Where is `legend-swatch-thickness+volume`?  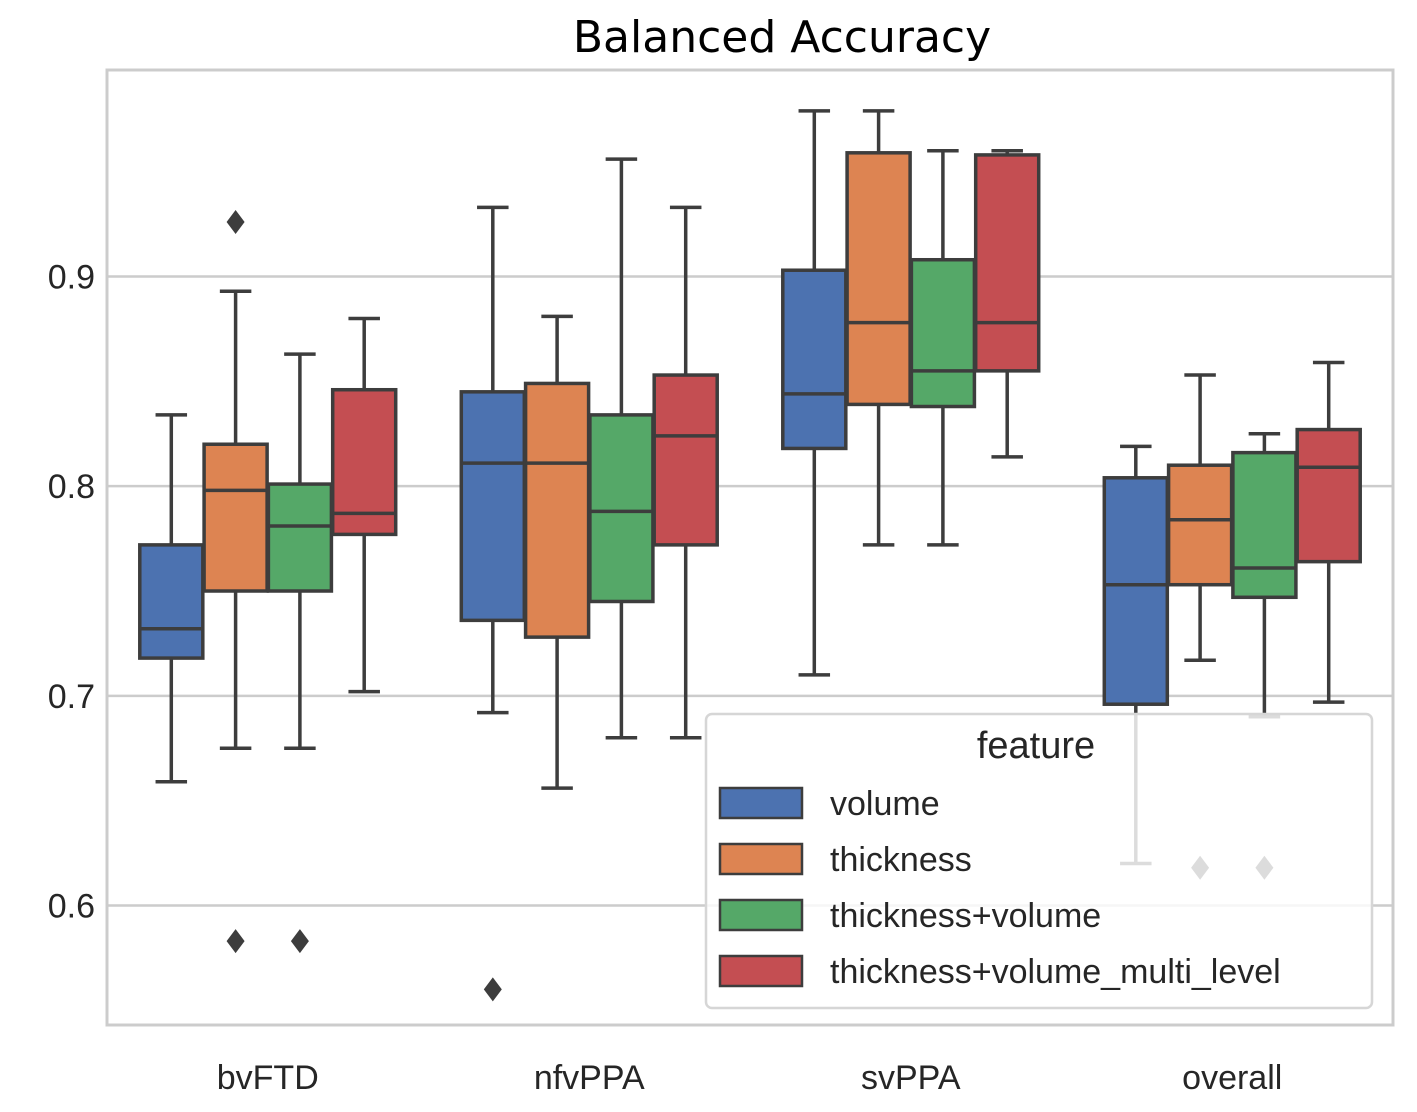
legend-swatch-thickness+volume is located at coordinates (761, 915).